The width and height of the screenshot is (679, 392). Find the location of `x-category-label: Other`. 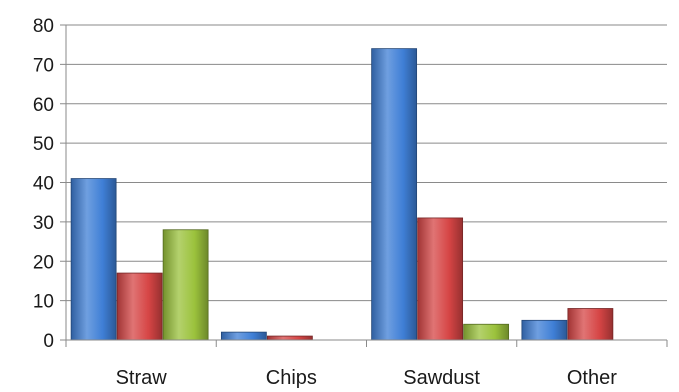

x-category-label: Other is located at coordinates (592, 378).